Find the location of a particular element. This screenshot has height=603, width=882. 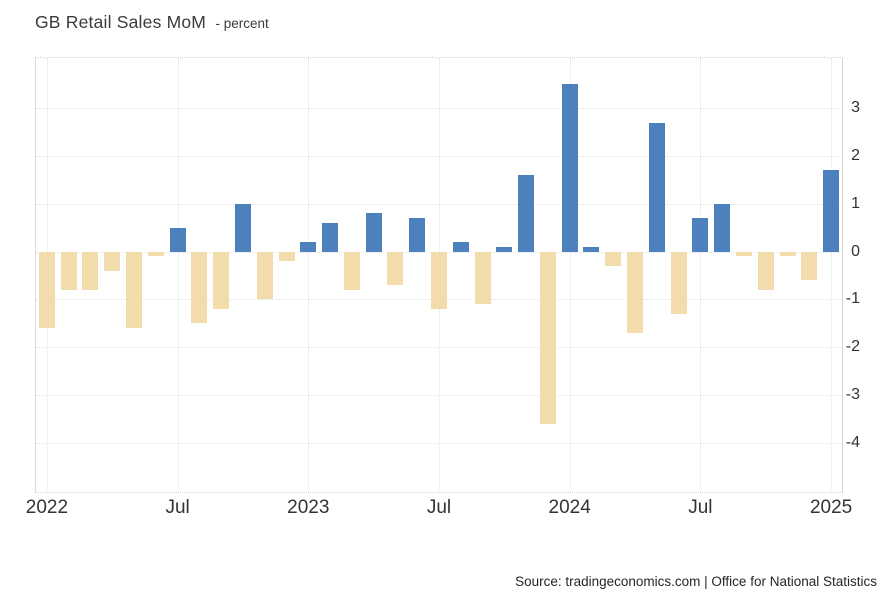

bar-oct-2022 is located at coordinates (242, 227).